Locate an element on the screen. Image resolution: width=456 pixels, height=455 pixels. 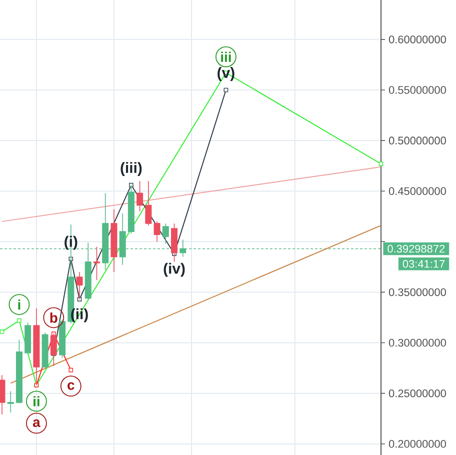
data-label: a is located at coordinates (36, 423).